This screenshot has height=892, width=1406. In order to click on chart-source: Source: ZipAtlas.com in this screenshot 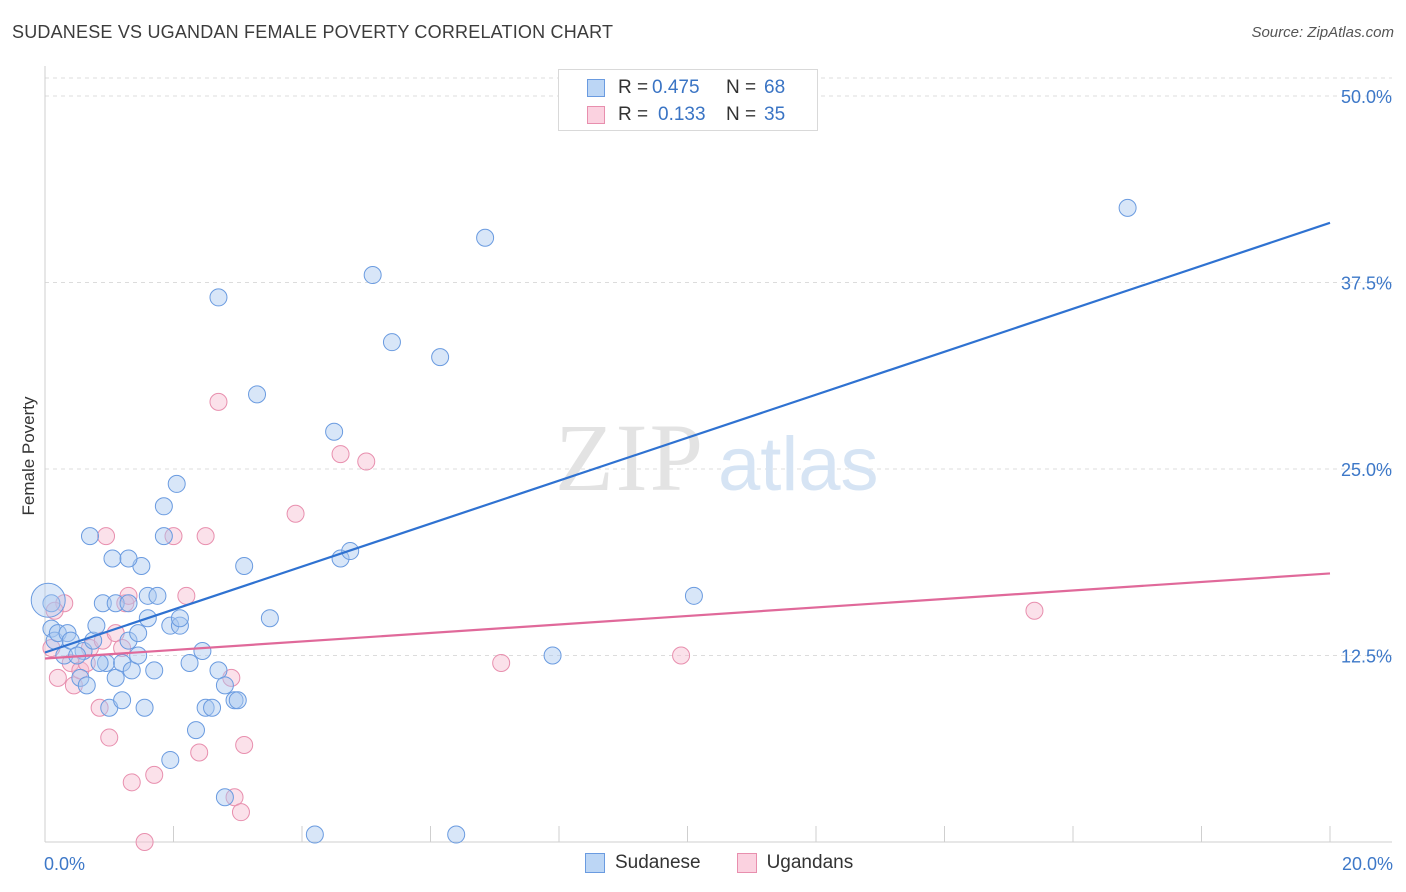, I will do `click(1322, 32)`.